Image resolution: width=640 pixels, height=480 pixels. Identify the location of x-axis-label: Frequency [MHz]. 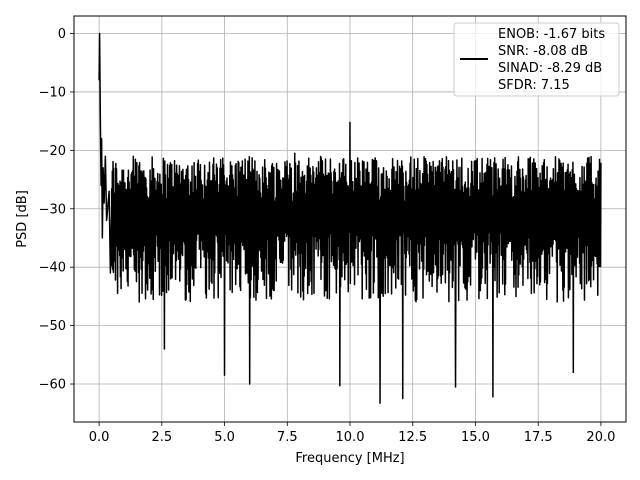
(349, 458).